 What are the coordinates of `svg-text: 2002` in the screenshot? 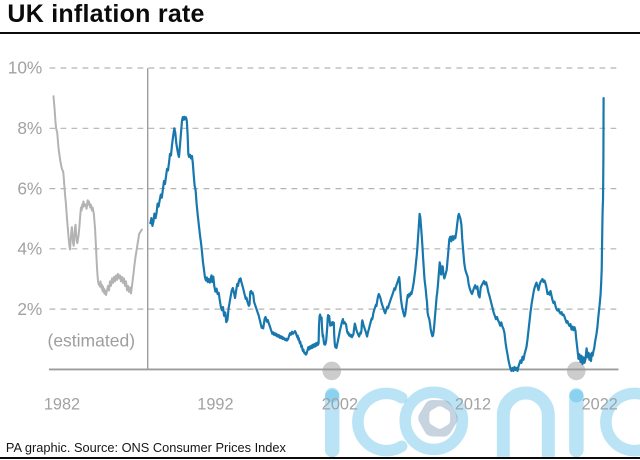 It's located at (340, 404).